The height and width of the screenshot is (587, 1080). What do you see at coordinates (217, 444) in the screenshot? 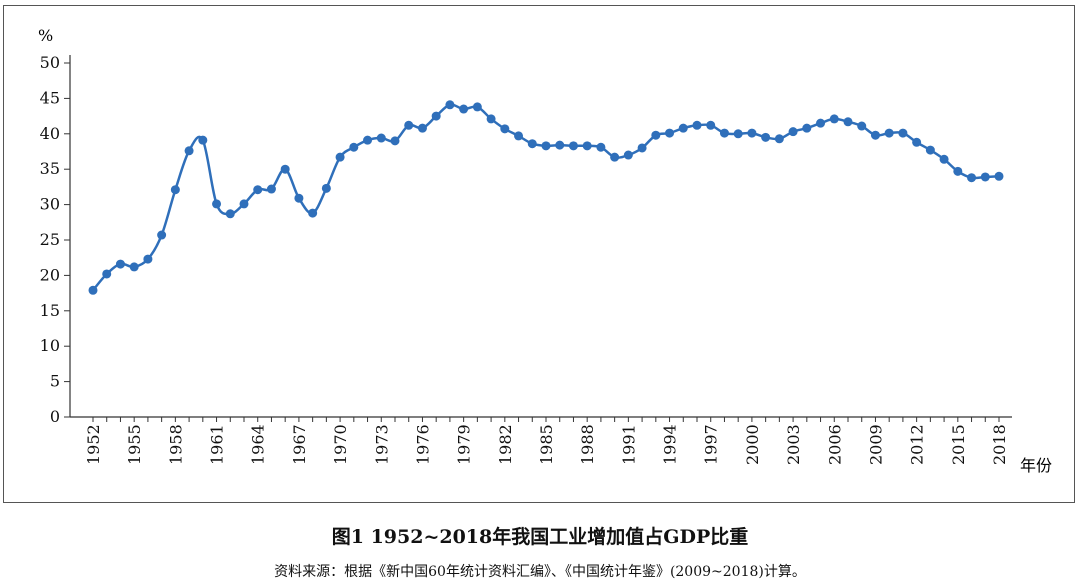
I see `x-tick-label: 1961` at bounding box center [217, 444].